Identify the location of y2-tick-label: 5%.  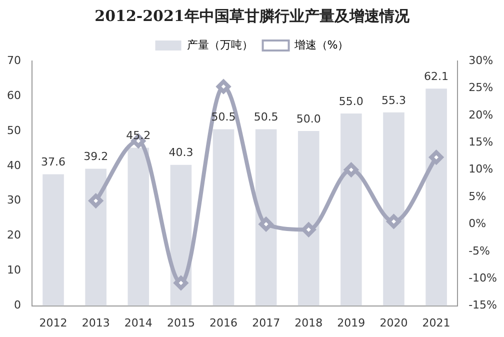
(477, 196).